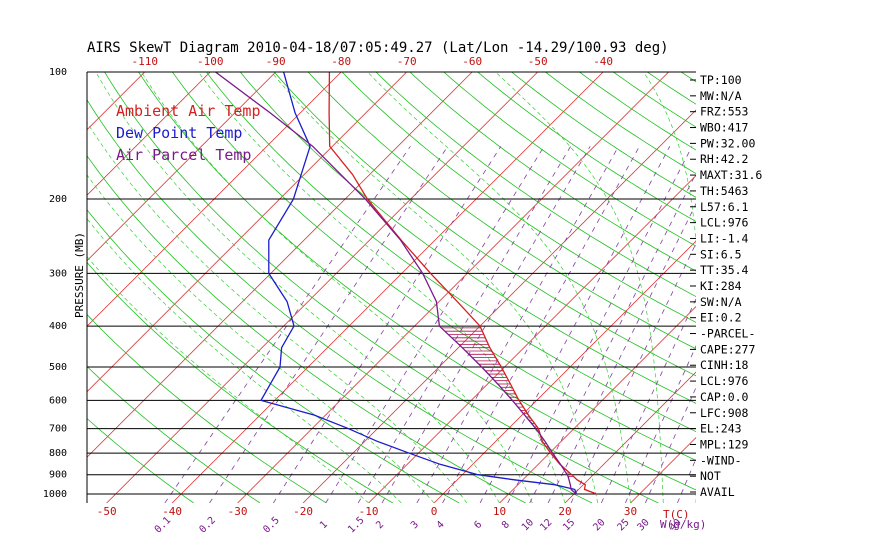  What do you see at coordinates (303, 511) in the screenshot?
I see `bottom-temp-tick-label: -20` at bounding box center [303, 511].